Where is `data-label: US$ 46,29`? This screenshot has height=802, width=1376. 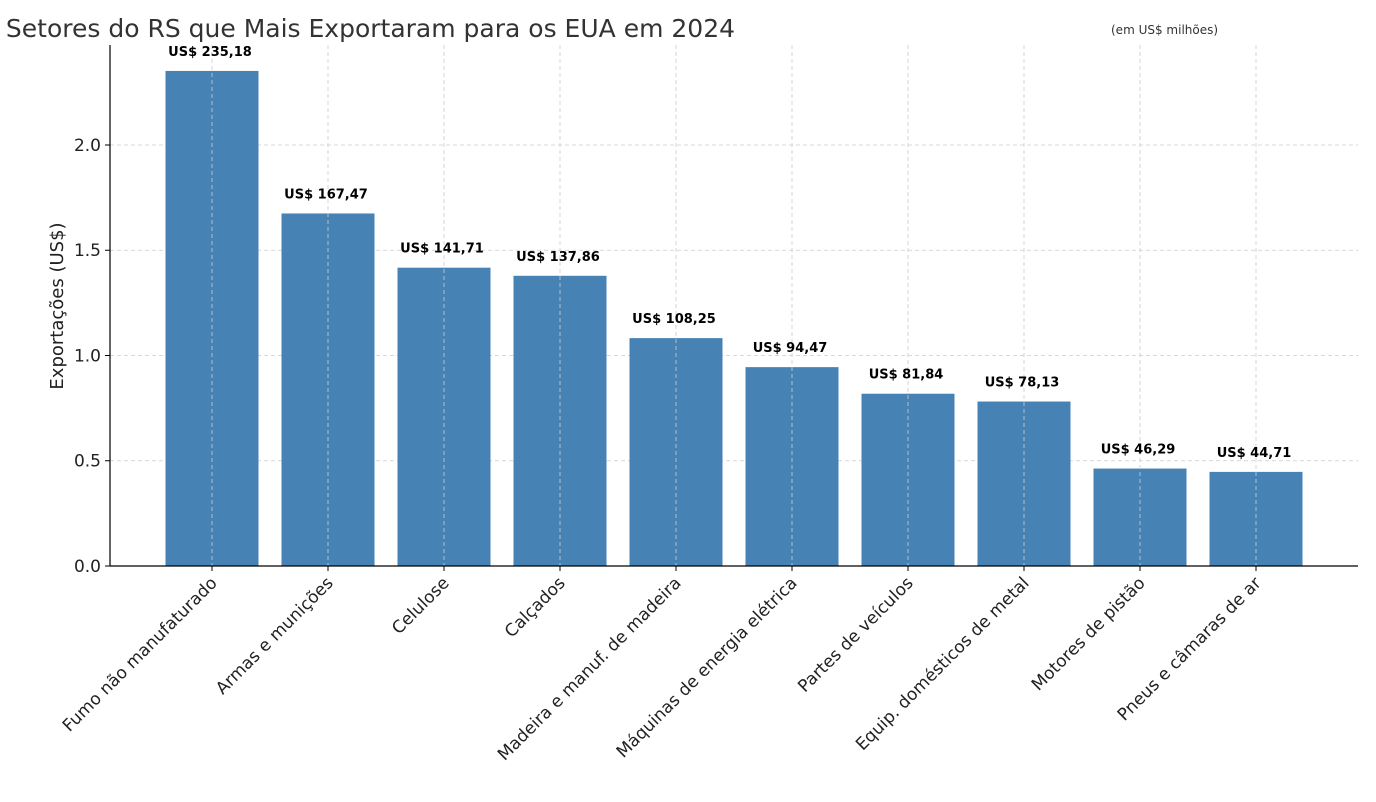
data-label: US$ 46,29 is located at coordinates (1138, 450).